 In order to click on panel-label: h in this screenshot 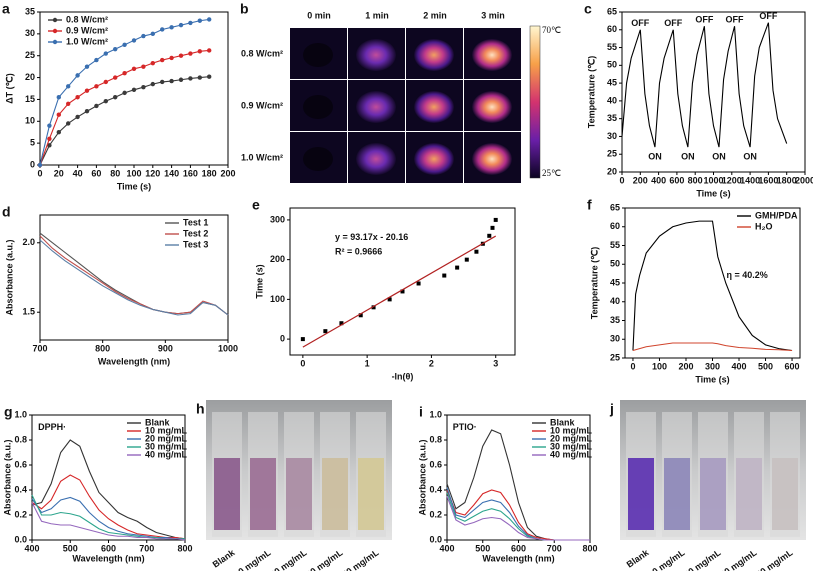, I will do `click(200, 409)`.